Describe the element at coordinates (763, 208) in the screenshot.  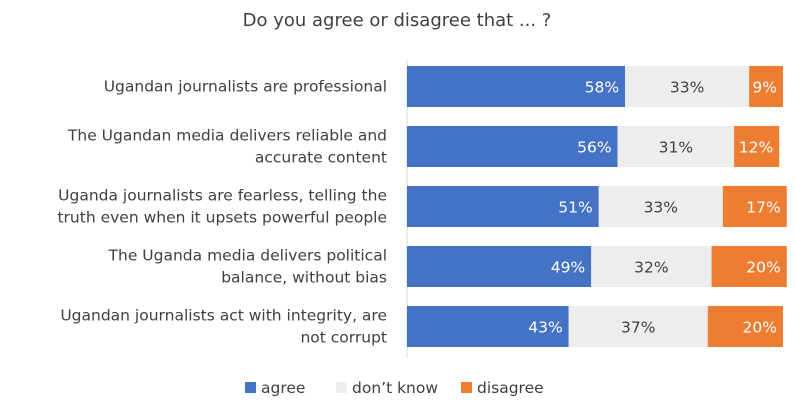
I see `data-label: 17%` at that location.